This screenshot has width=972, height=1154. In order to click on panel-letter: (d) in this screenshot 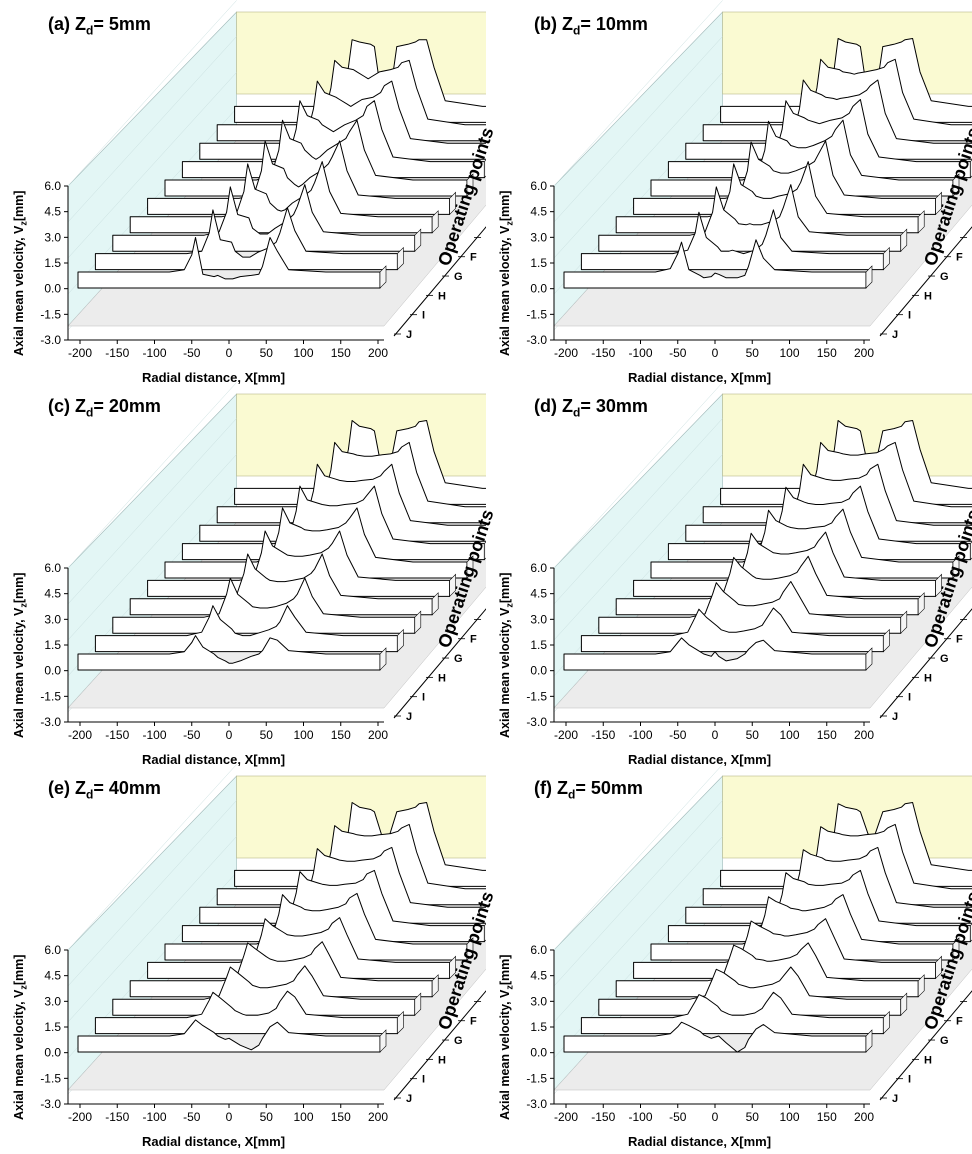, I will do `click(548, 406)`.